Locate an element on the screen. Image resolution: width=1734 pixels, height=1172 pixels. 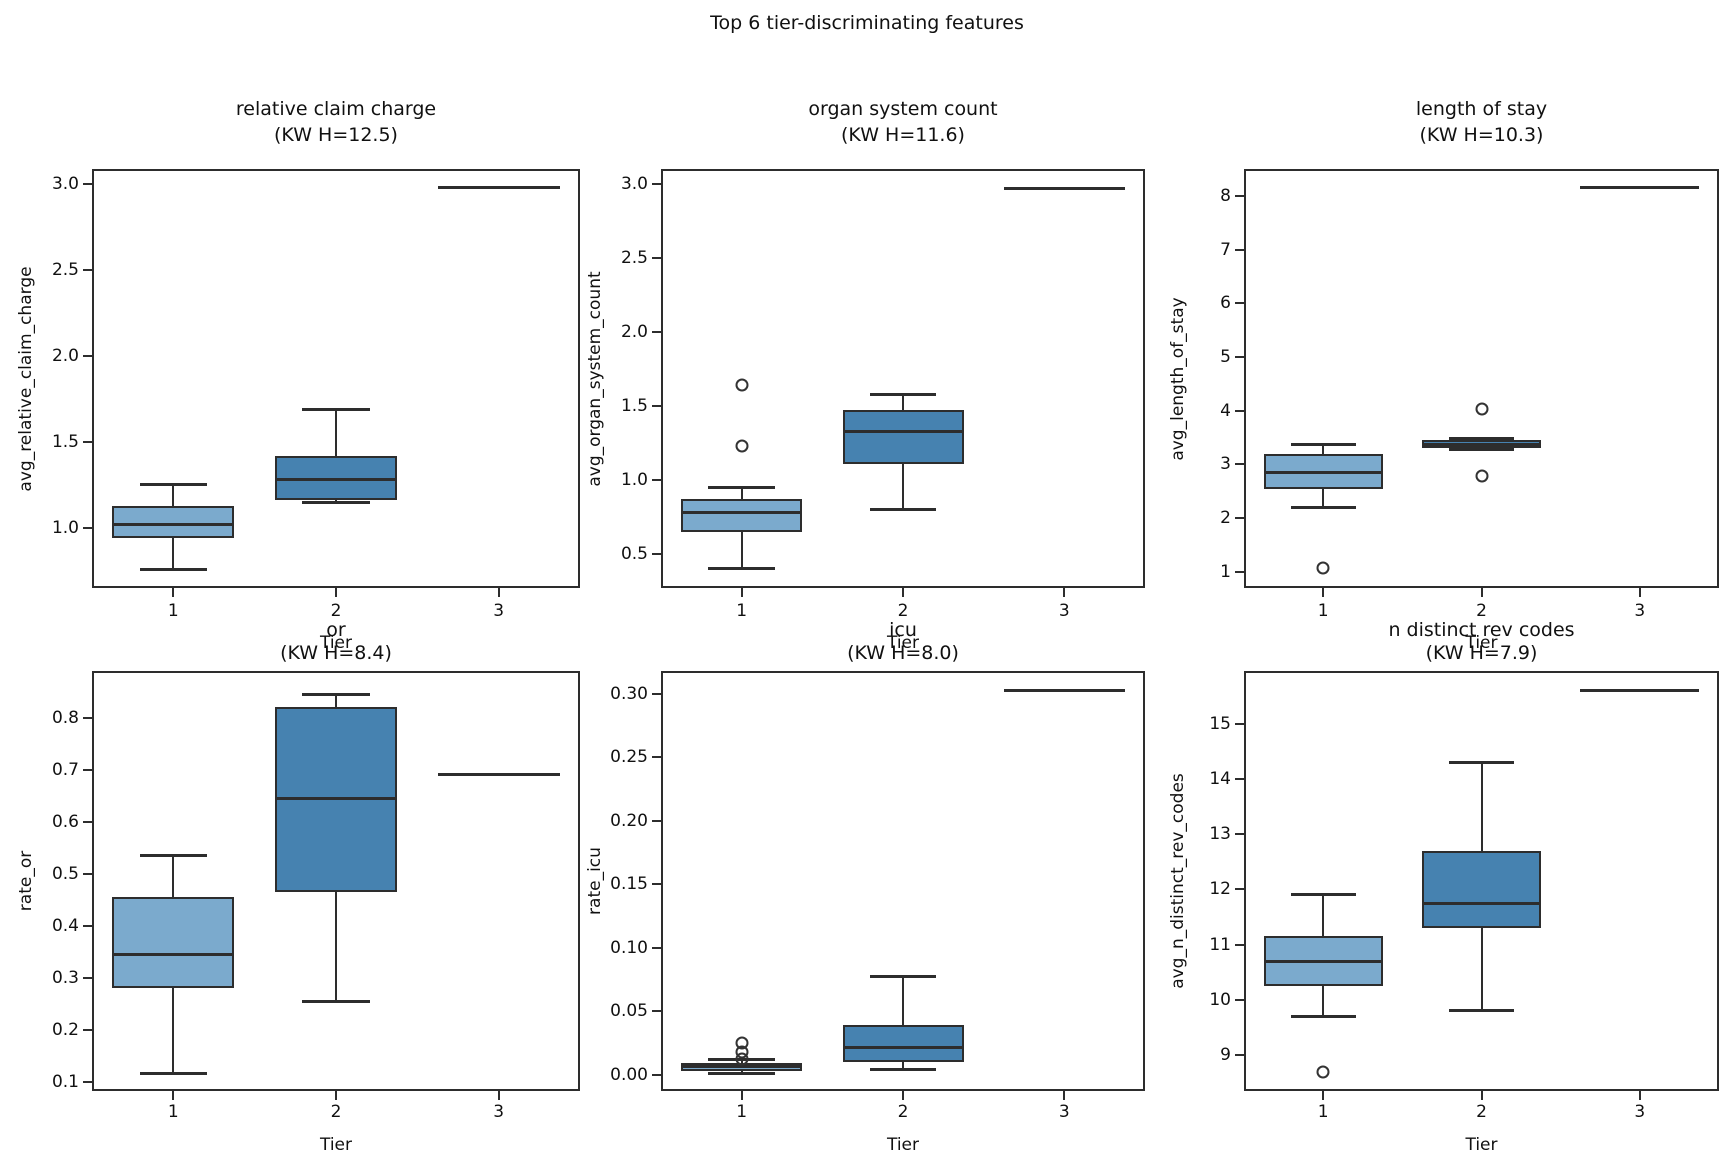
y-tick-label: 2.5 is located at coordinates (634, 257).